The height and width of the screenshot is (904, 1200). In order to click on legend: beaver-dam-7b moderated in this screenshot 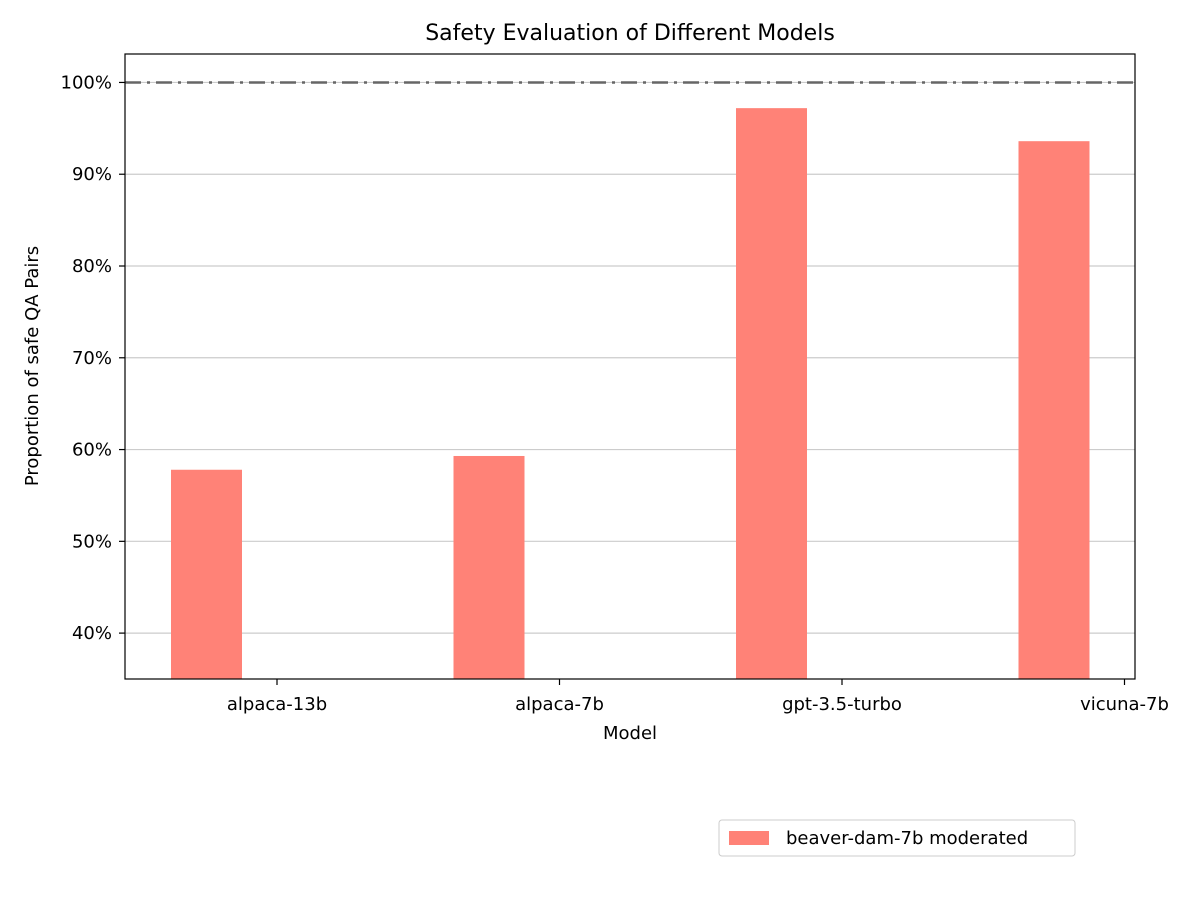, I will do `click(897, 838)`.